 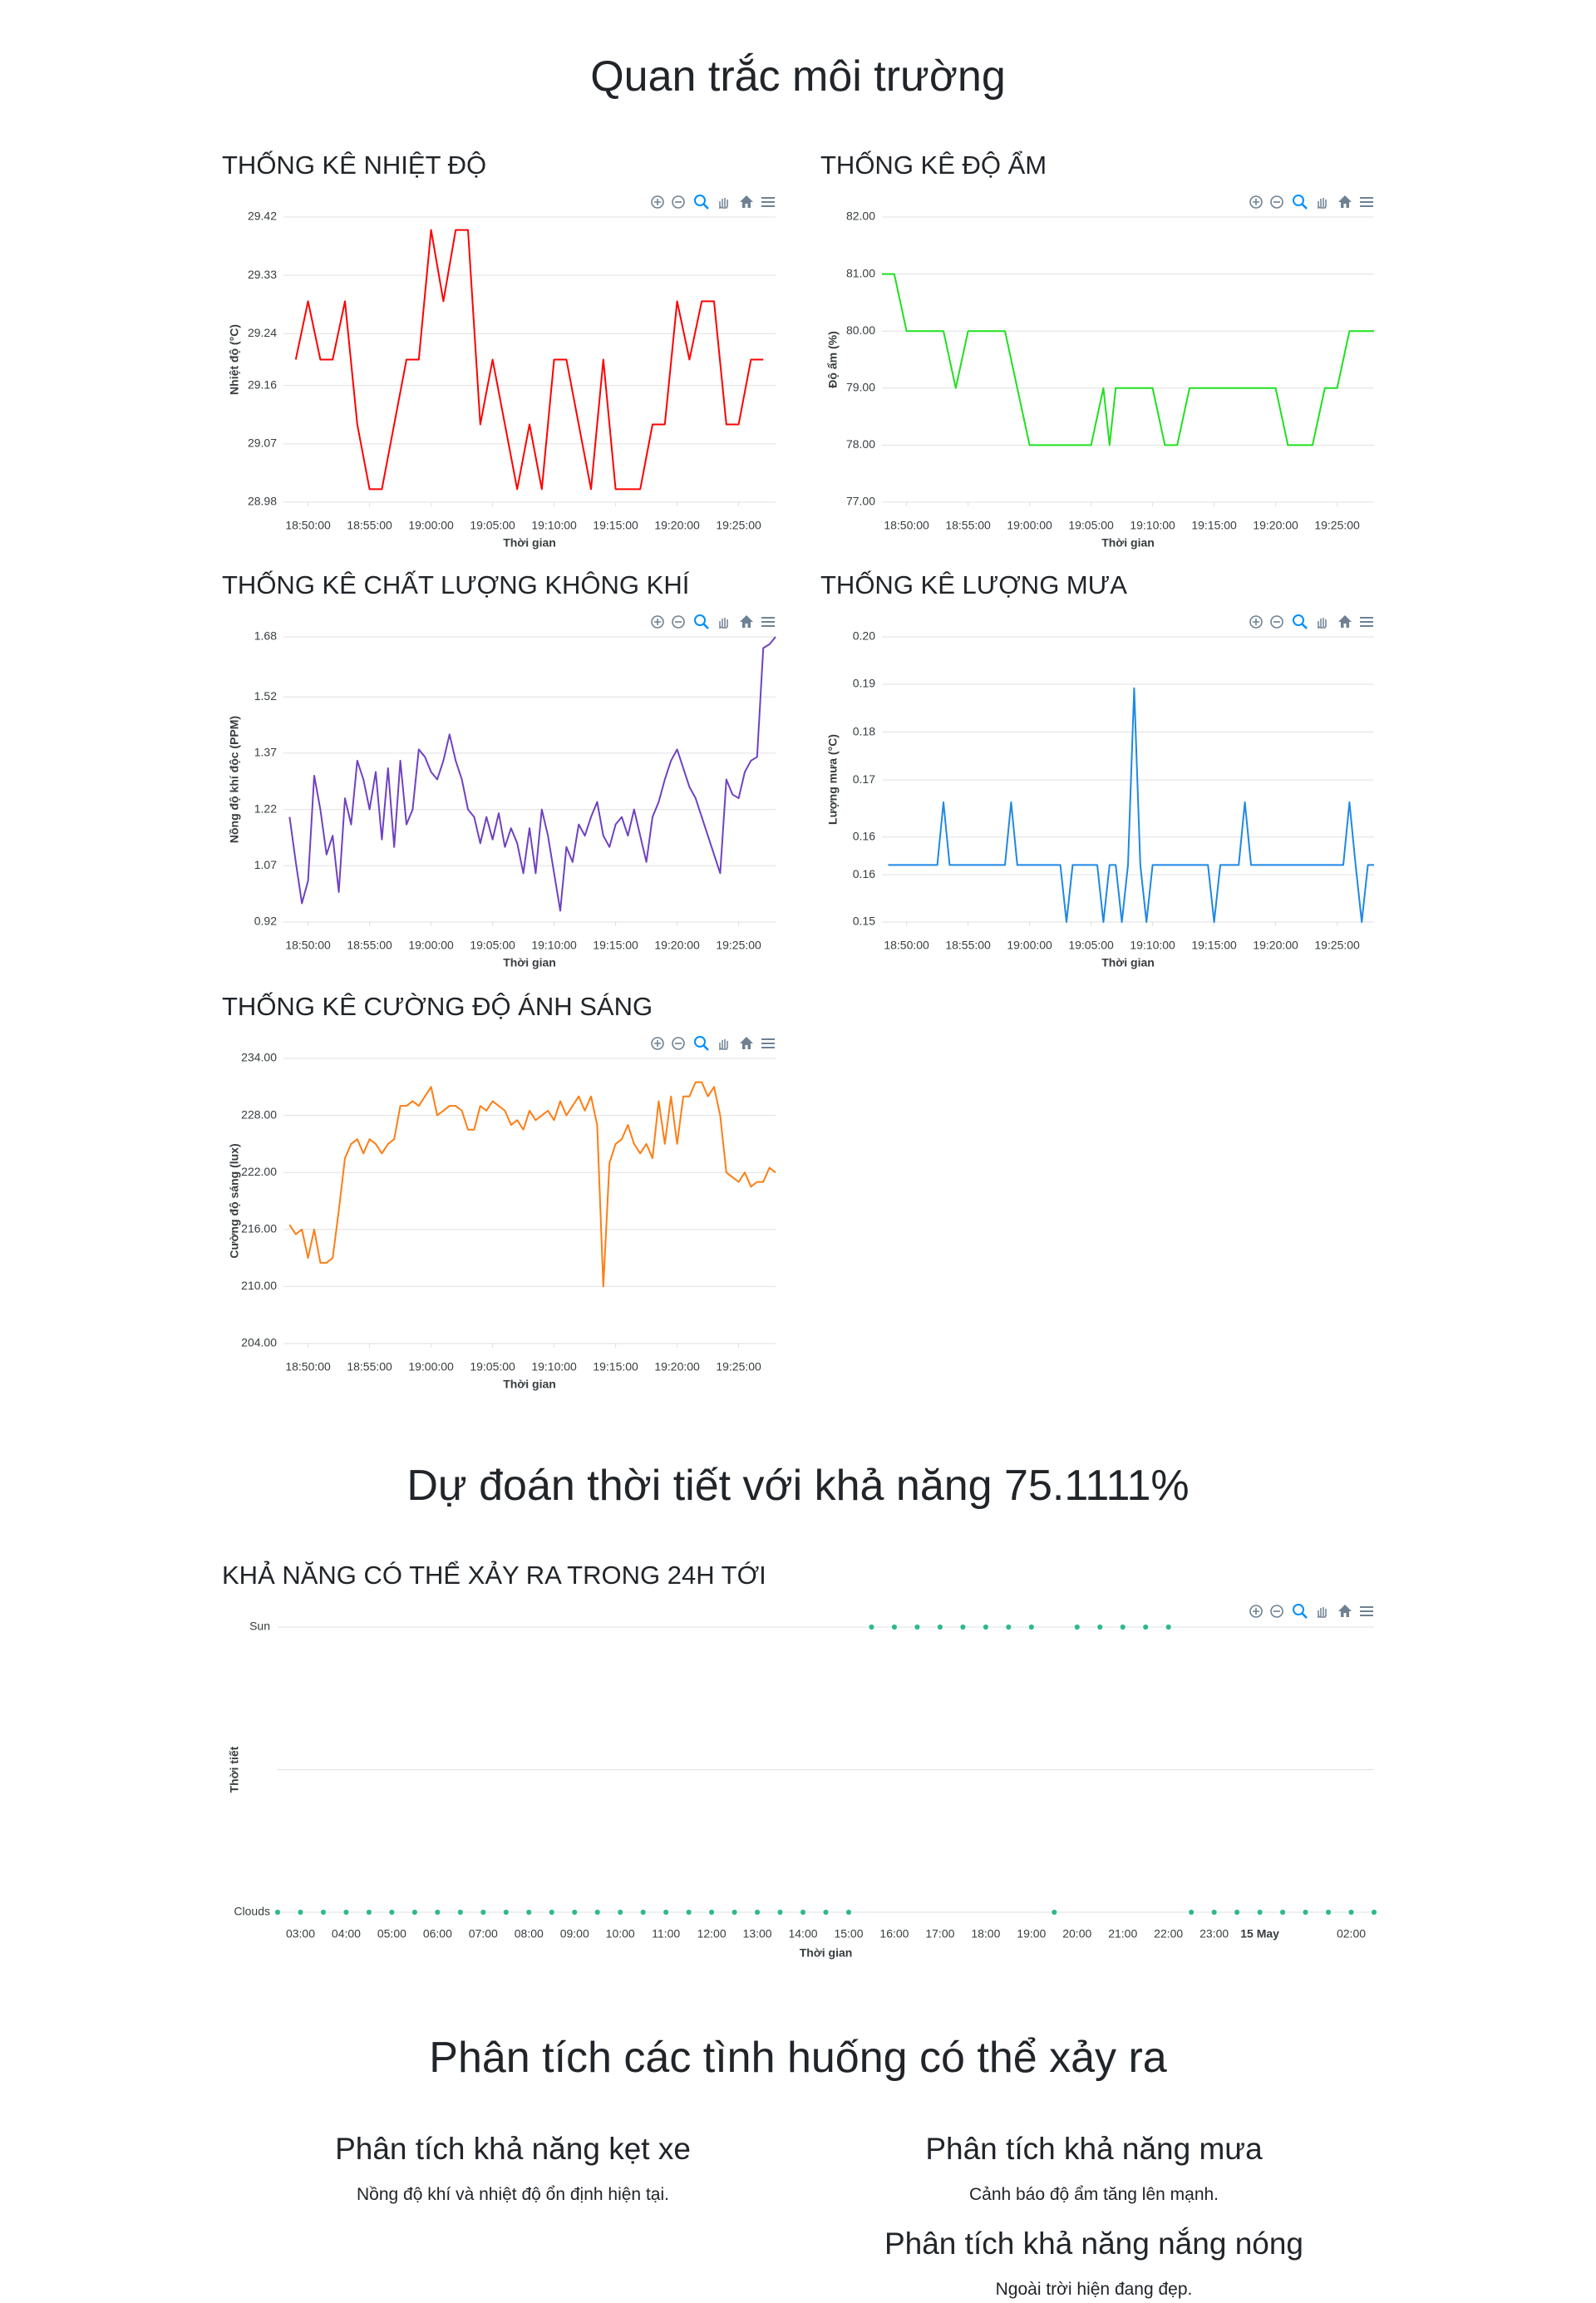 What do you see at coordinates (833, 779) in the screenshot?
I see `y-axis-title: Lượng mưa (°C)` at bounding box center [833, 779].